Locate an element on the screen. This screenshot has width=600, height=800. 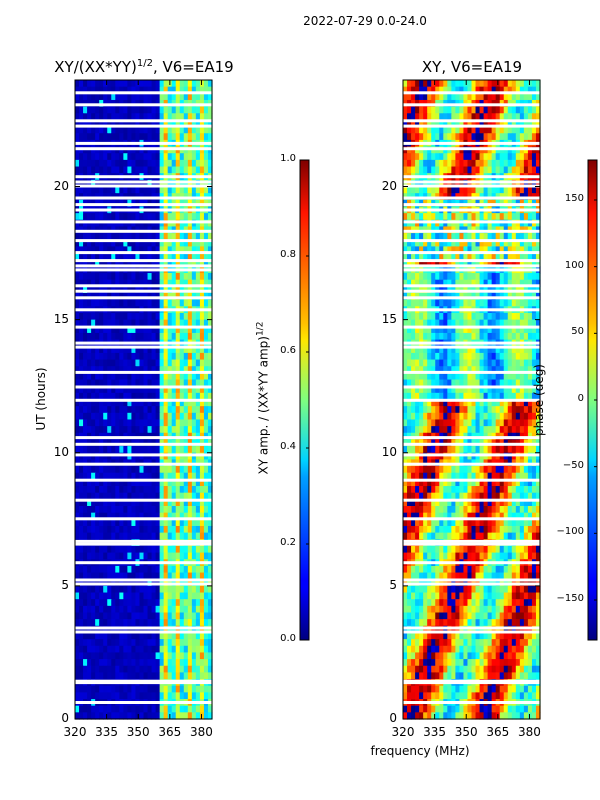
flagged-gap-row is located at coordinates (143, 231).